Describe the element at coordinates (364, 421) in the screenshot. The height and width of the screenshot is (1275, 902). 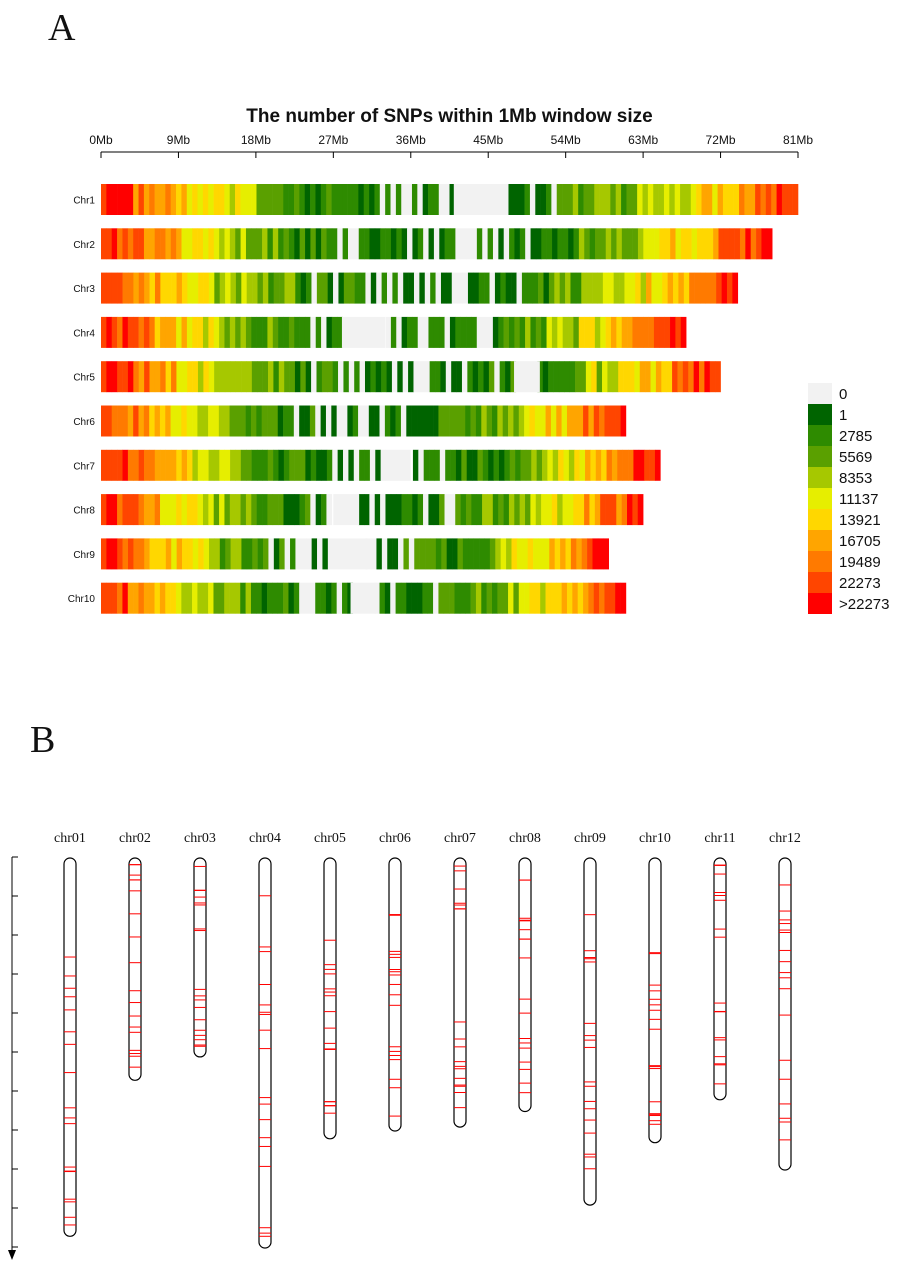
I see `chrom-row-Chr6` at that location.